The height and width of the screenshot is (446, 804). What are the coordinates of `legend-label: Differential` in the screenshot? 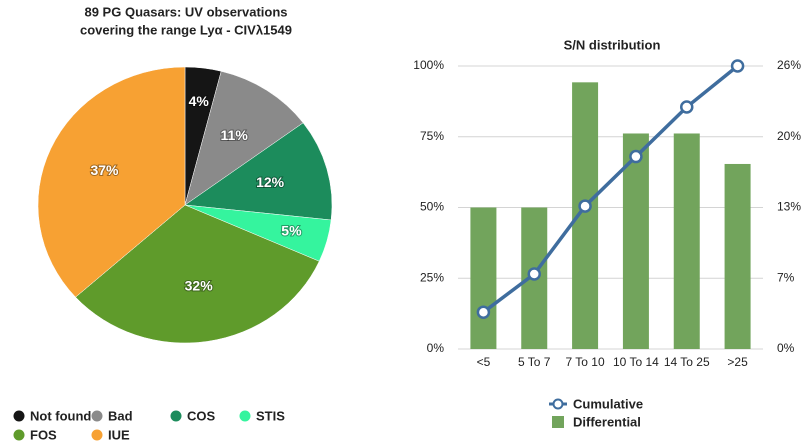 It's located at (607, 421).